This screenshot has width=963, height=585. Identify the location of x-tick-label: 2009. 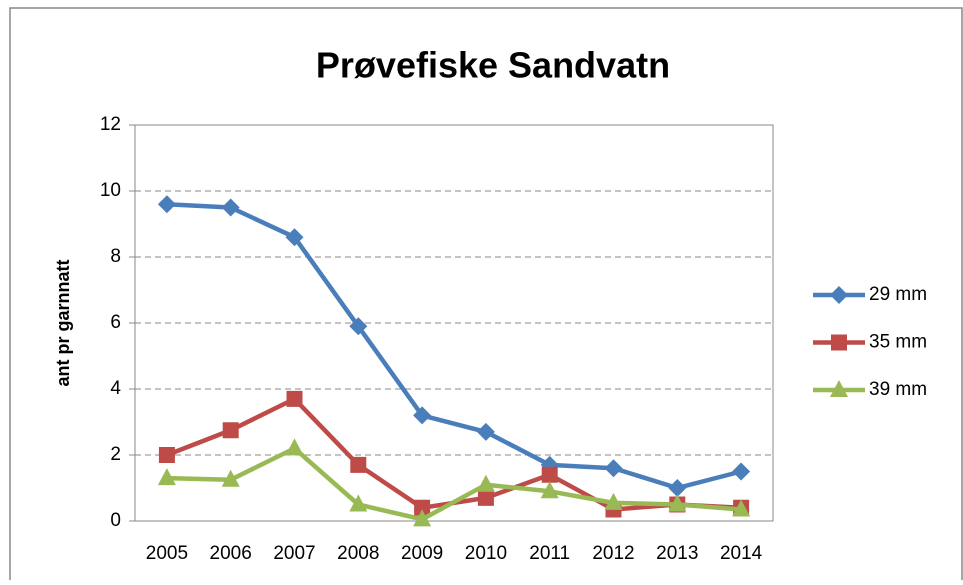
(422, 553).